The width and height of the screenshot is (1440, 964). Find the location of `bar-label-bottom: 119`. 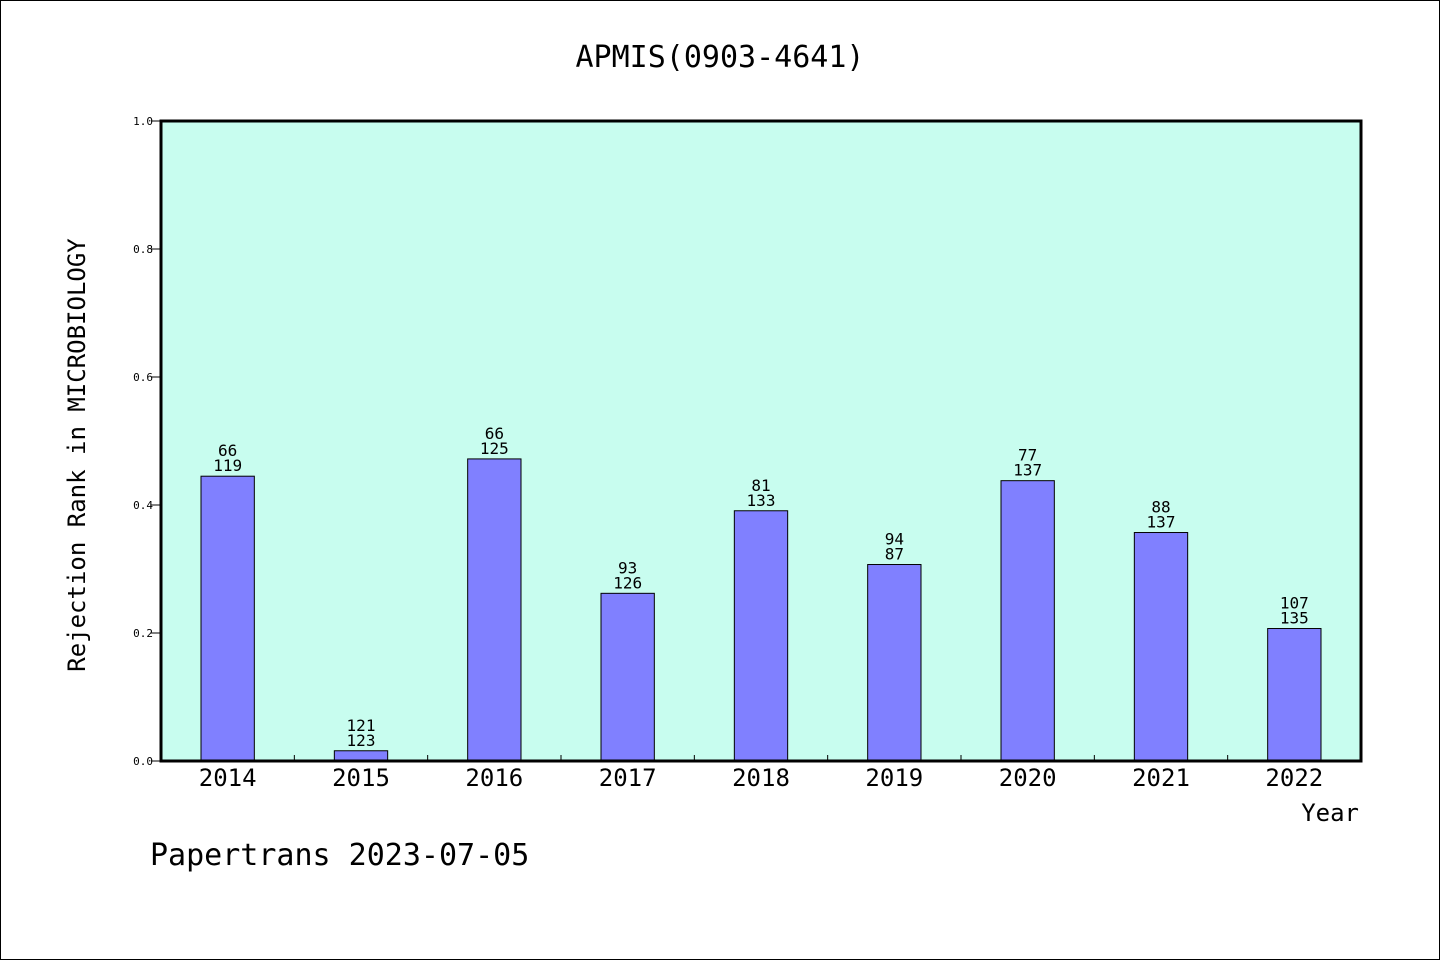

bar-label-bottom: 119 is located at coordinates (227, 465).